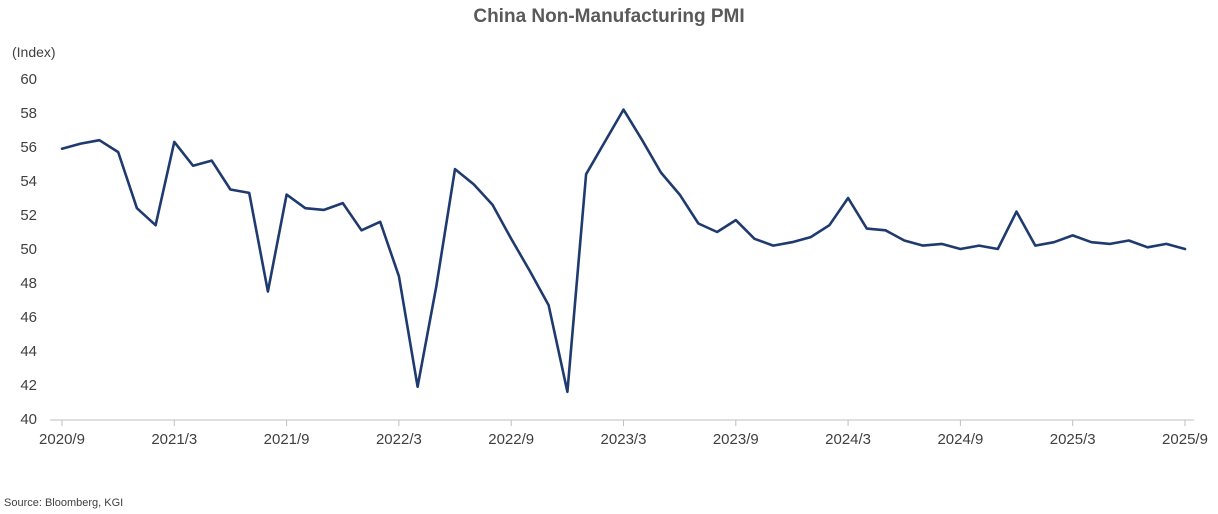 Image resolution: width=1218 pixels, height=514 pixels. Describe the element at coordinates (28, 181) in the screenshot. I see `y-tick-label: 54` at that location.